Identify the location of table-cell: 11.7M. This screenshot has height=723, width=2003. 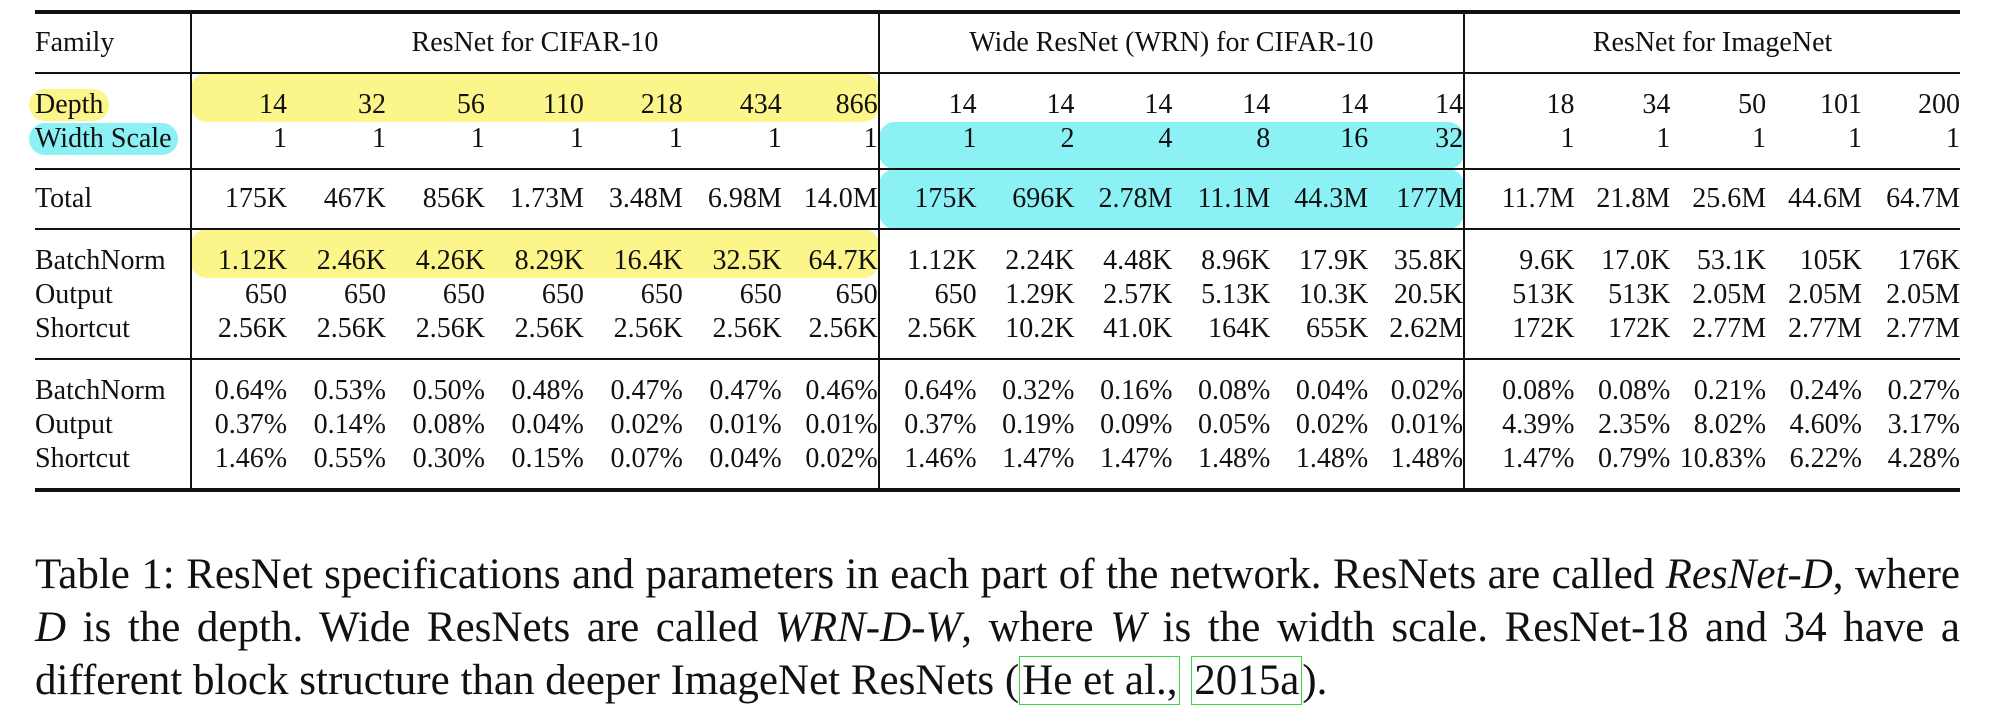
(1519, 198).